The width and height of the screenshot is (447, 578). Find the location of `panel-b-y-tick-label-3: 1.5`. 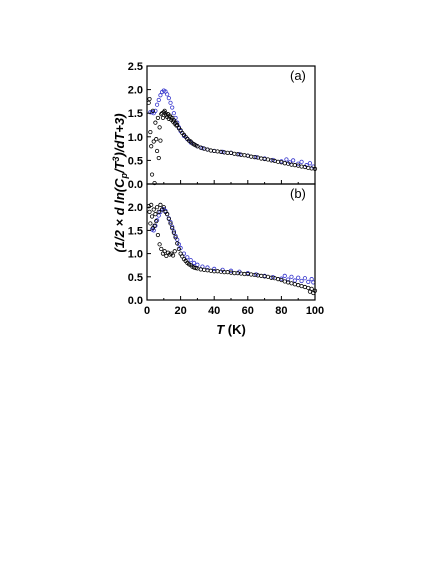

panel-b-y-tick-label-3: 1.5 is located at coordinates (135, 231).